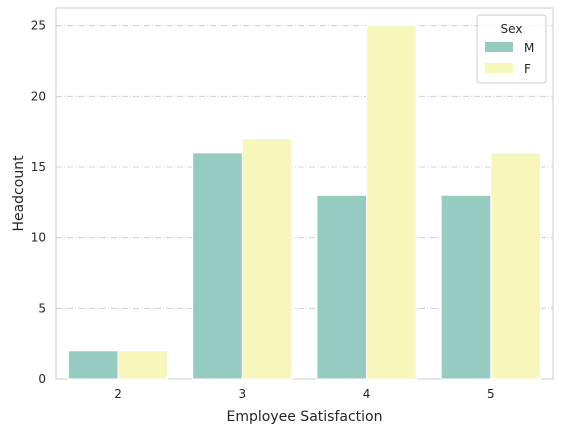 Image resolution: width=561 pixels, height=433 pixels. Describe the element at coordinates (19, 193) in the screenshot. I see `y-axis-label: Headcount` at that location.